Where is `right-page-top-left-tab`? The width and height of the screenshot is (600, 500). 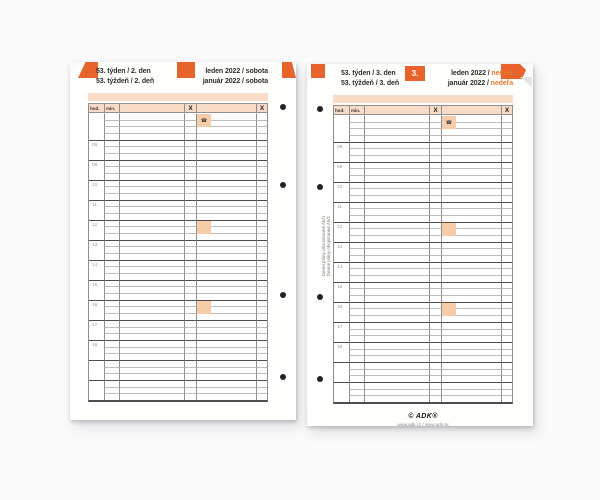 right-page-top-left-tab is located at coordinates (318, 71).